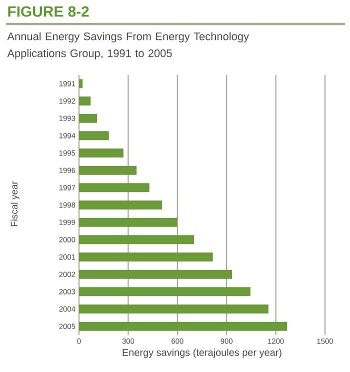 This screenshot has height=372, width=350. What do you see at coordinates (15, 203) in the screenshot?
I see `y-axis-title: Fiscal year` at bounding box center [15, 203].